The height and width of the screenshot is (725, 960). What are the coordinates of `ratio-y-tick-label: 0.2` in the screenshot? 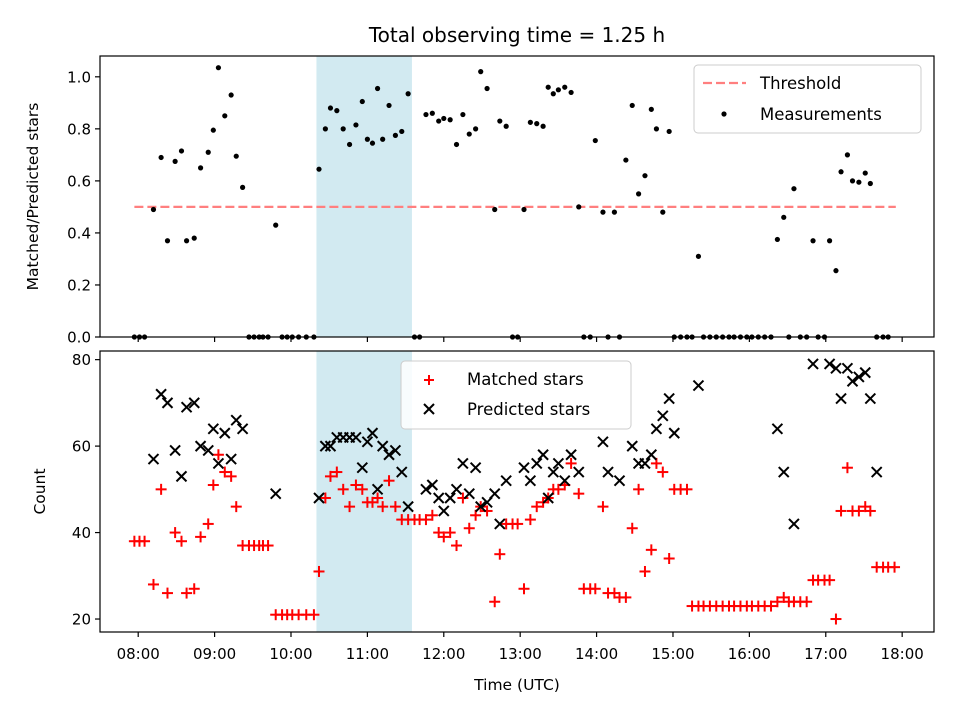 It's located at (79, 285).